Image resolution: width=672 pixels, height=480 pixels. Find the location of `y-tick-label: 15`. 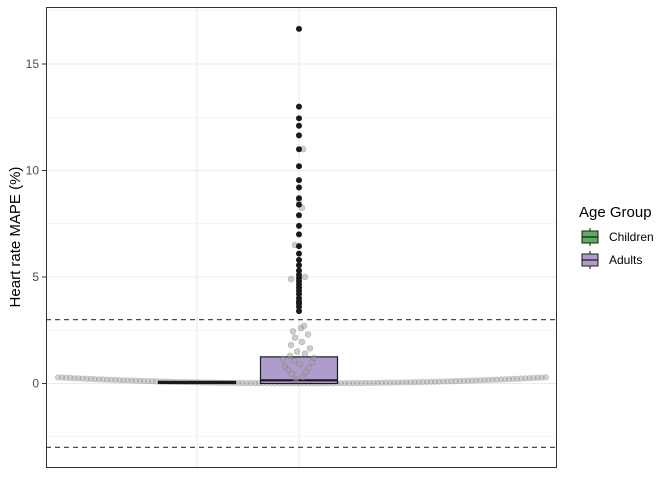

y-tick-label: 15 is located at coordinates (33, 64).